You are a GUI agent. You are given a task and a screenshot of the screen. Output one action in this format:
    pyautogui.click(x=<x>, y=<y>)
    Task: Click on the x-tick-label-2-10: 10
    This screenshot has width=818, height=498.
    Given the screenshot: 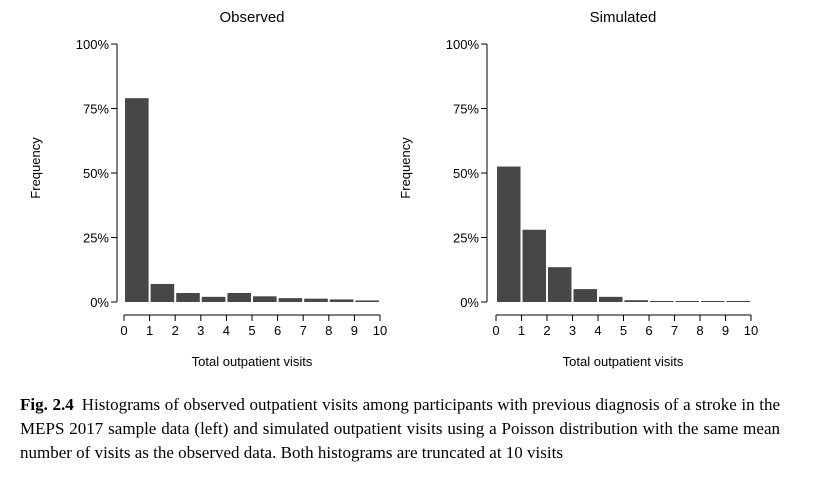 What is the action you would take?
    pyautogui.click(x=751, y=330)
    